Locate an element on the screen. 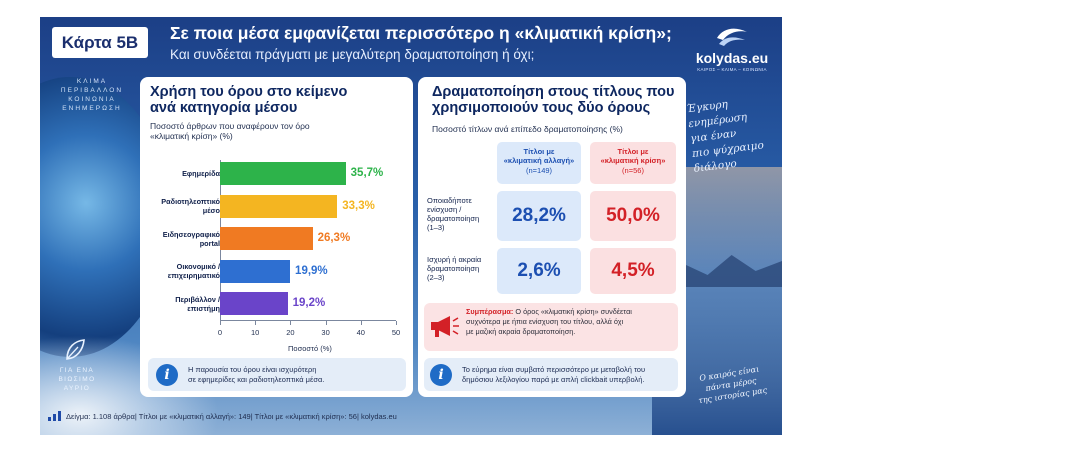  footer-titles-change: Τίτλοι με «κλιματική αλλαγή»: 149 is located at coordinates (194, 416).